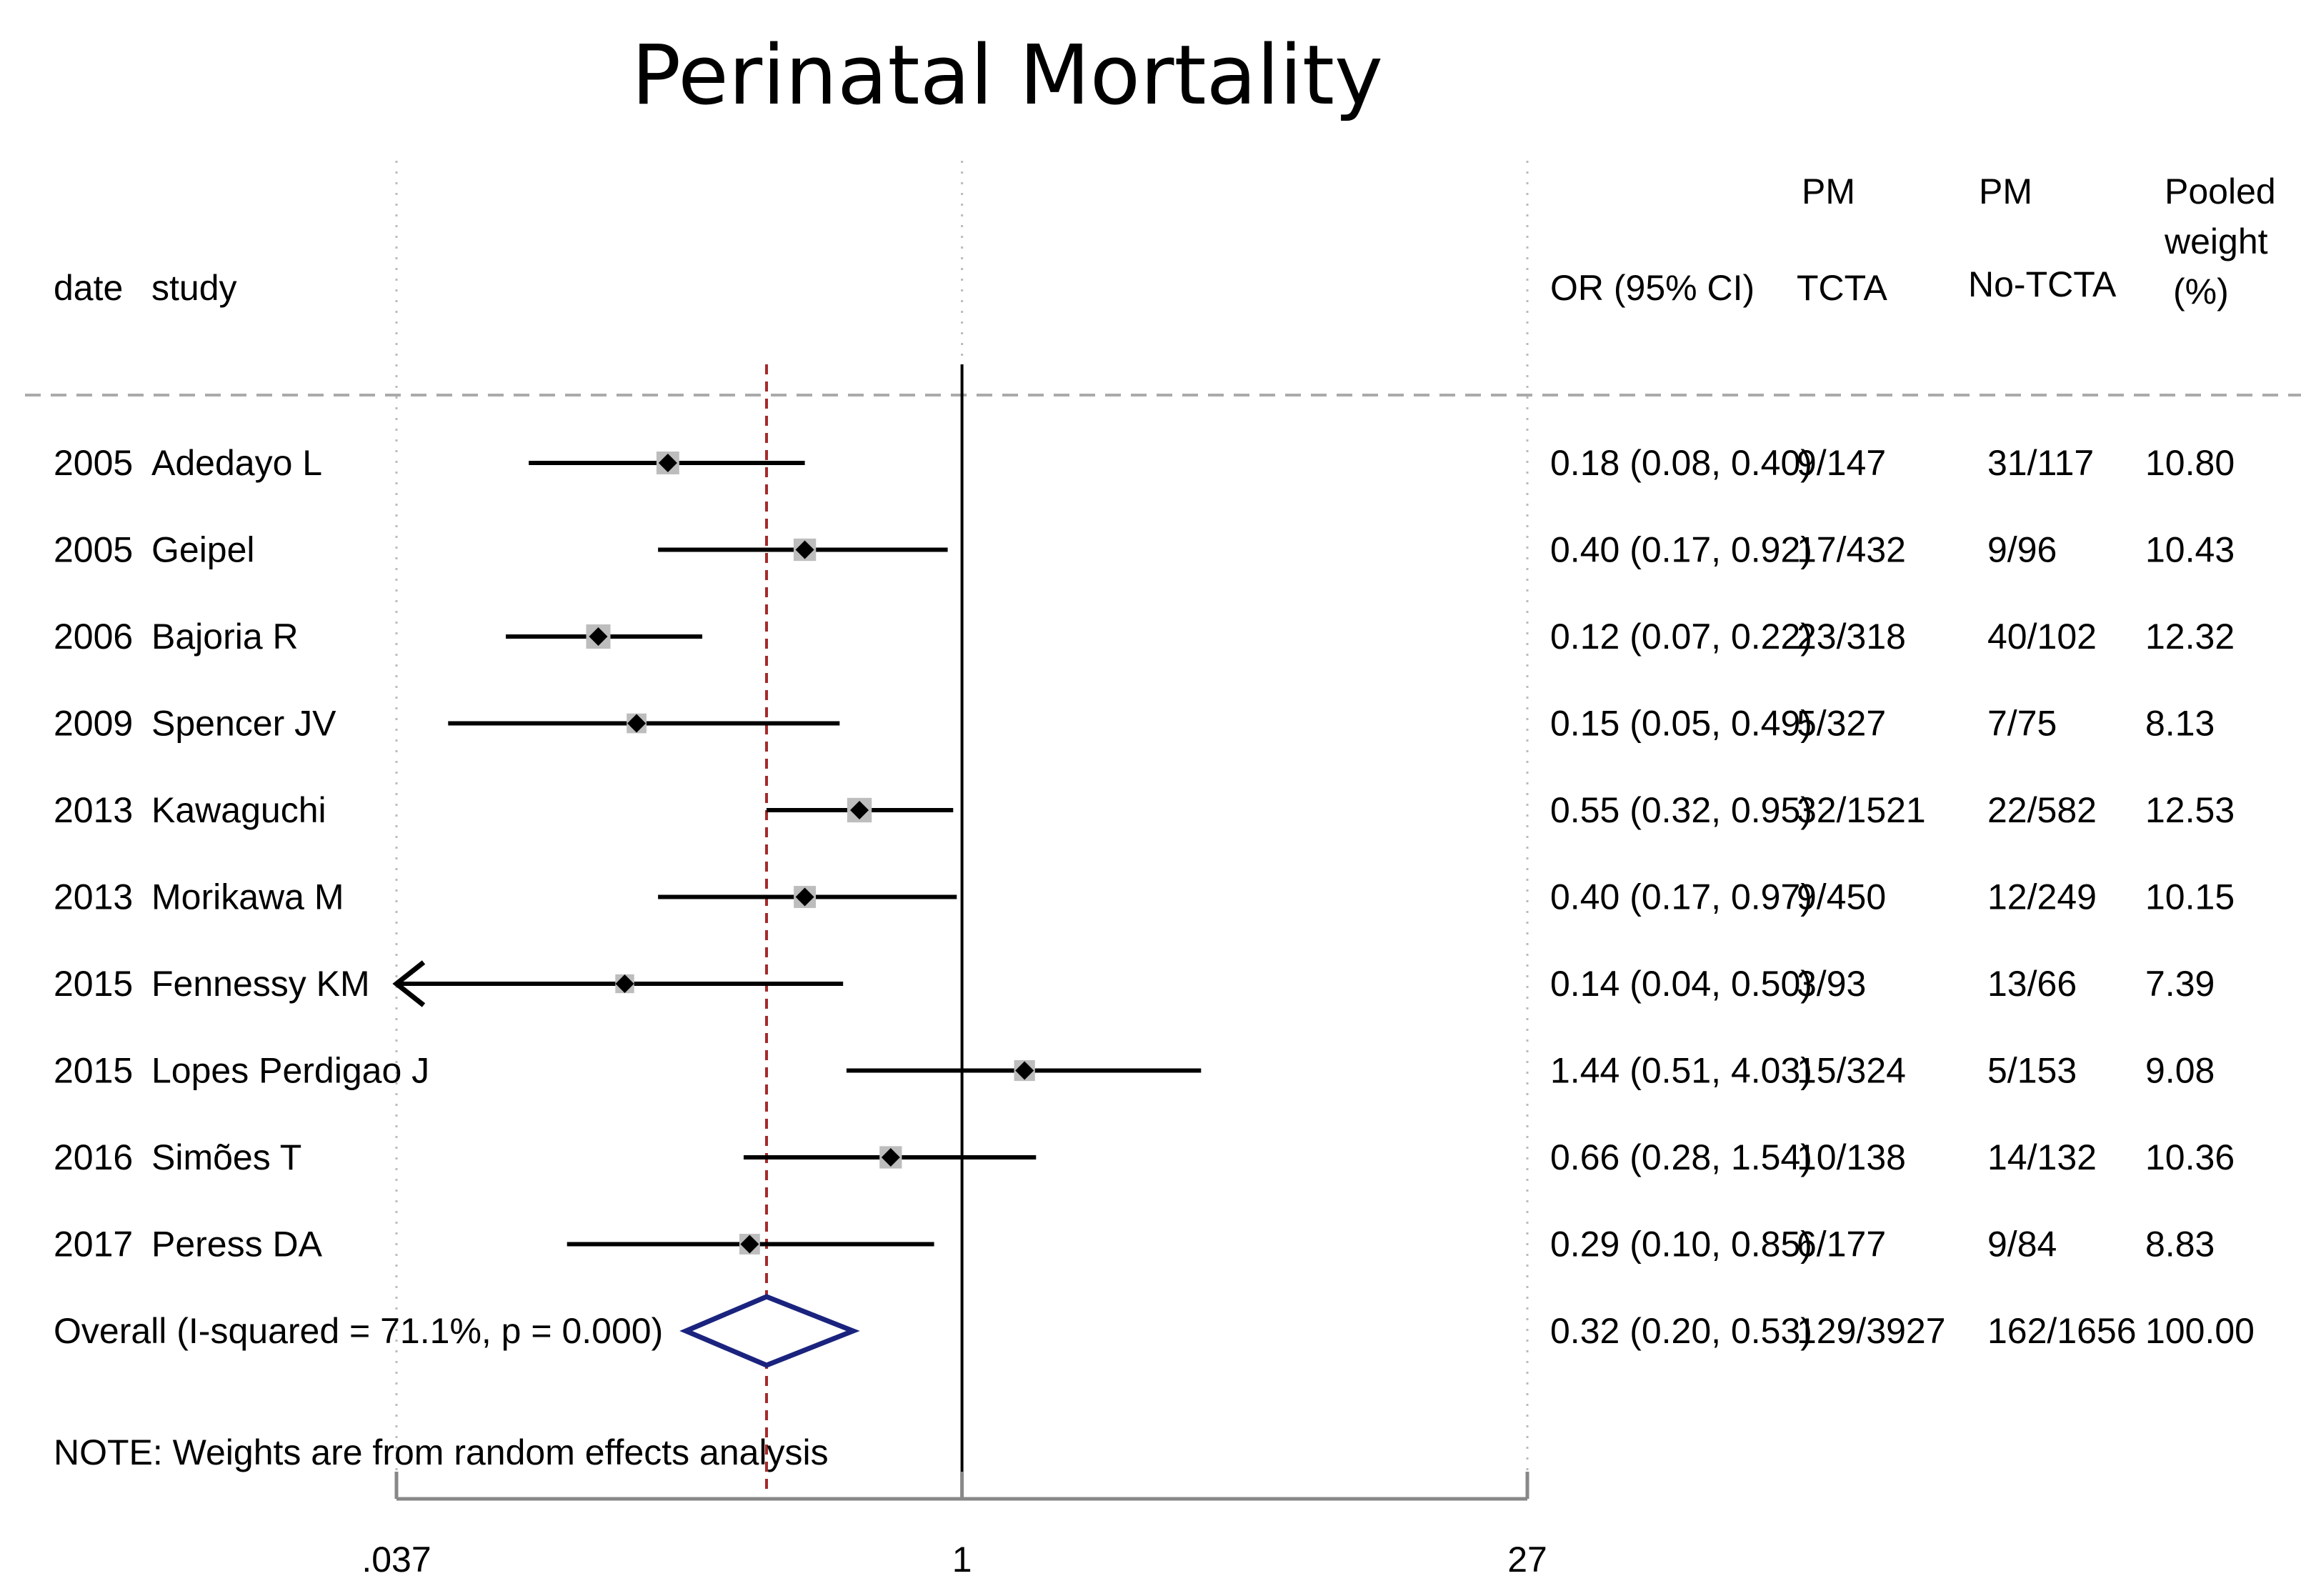  What do you see at coordinates (2180, 984) in the screenshot?
I see `row-weight: 7.39` at bounding box center [2180, 984].